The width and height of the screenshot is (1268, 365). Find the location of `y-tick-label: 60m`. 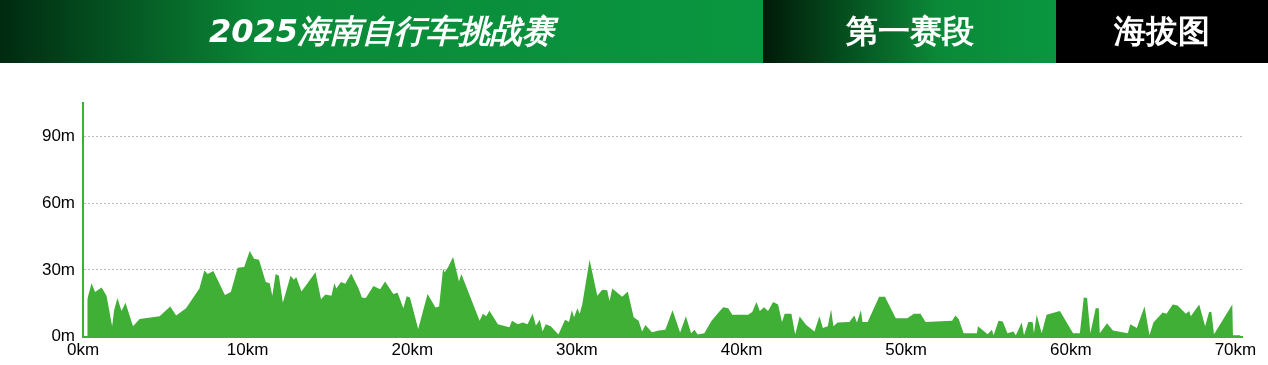

y-tick-label: 60m is located at coordinates (58, 202).